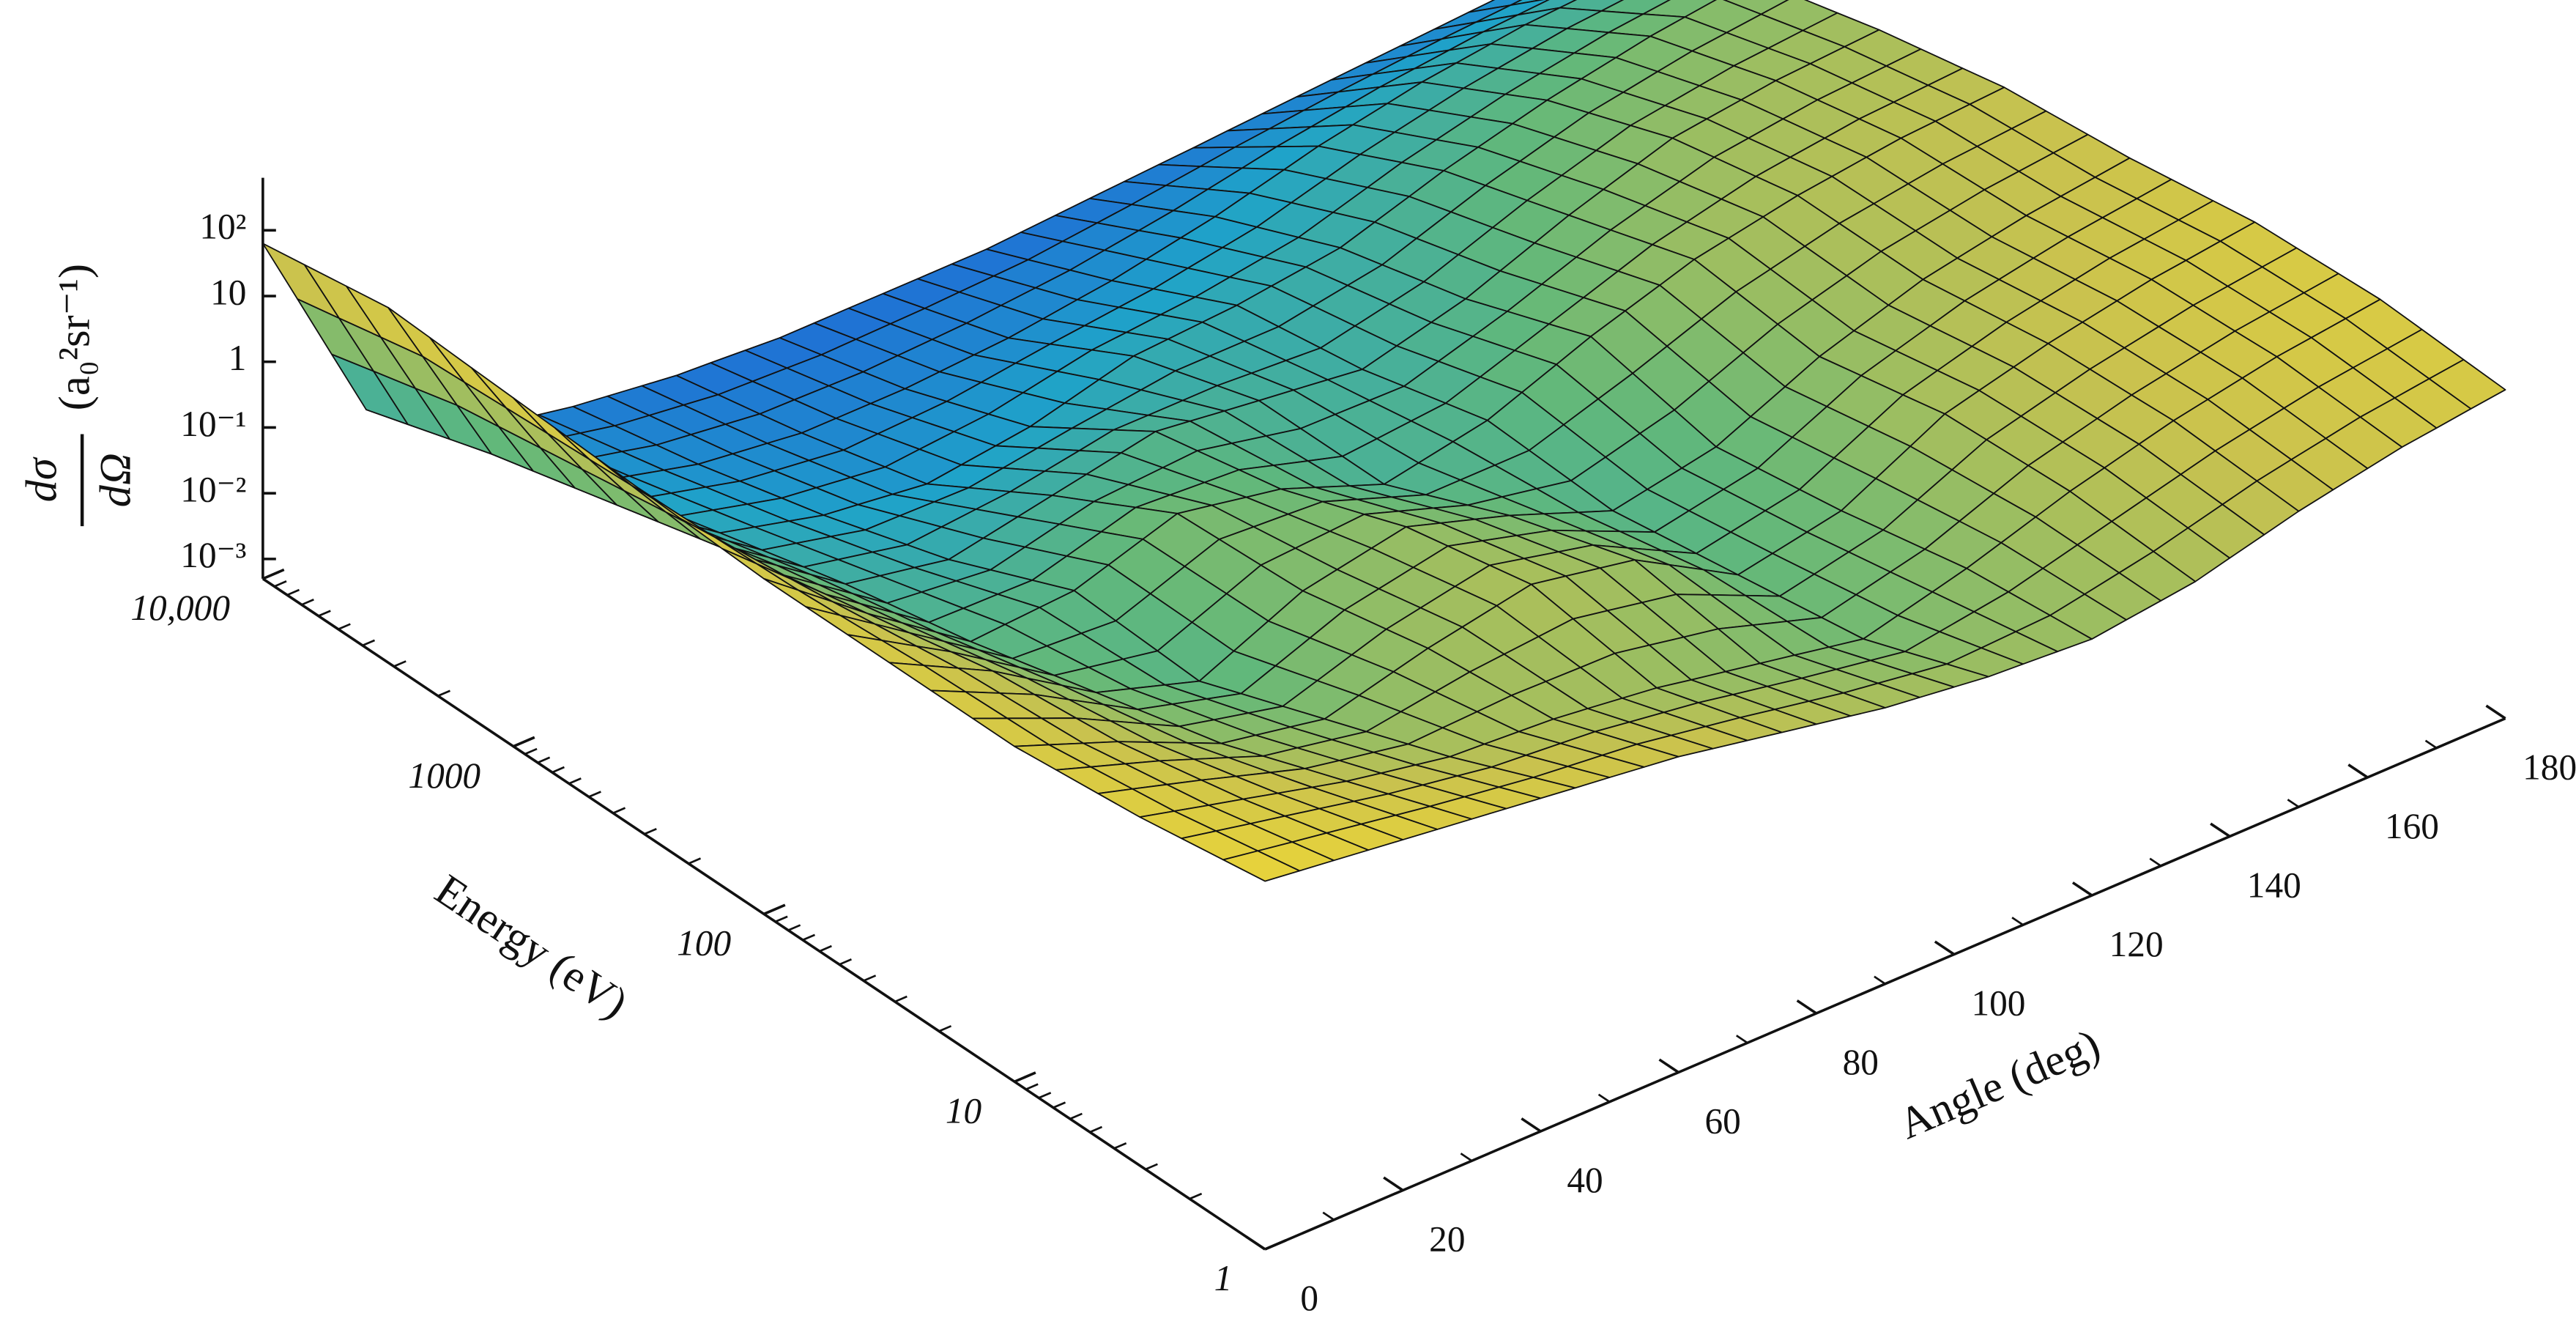 This screenshot has height=1335, width=2576. What do you see at coordinates (222, 227) in the screenshot?
I see `z-tick-label: 10²` at bounding box center [222, 227].